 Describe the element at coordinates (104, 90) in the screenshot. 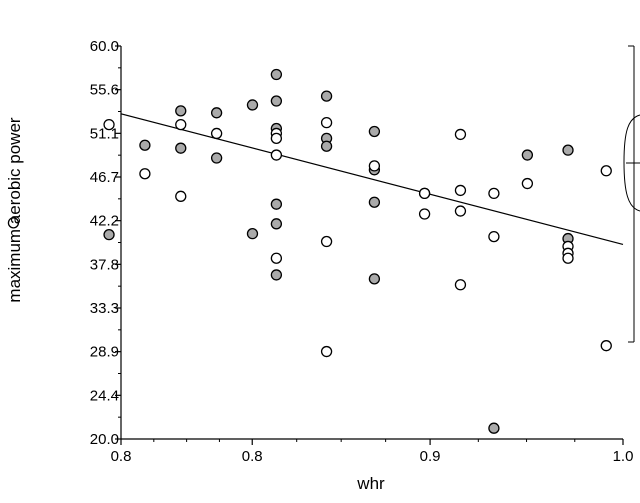

I see `y-tick-label: 55.6` at that location.